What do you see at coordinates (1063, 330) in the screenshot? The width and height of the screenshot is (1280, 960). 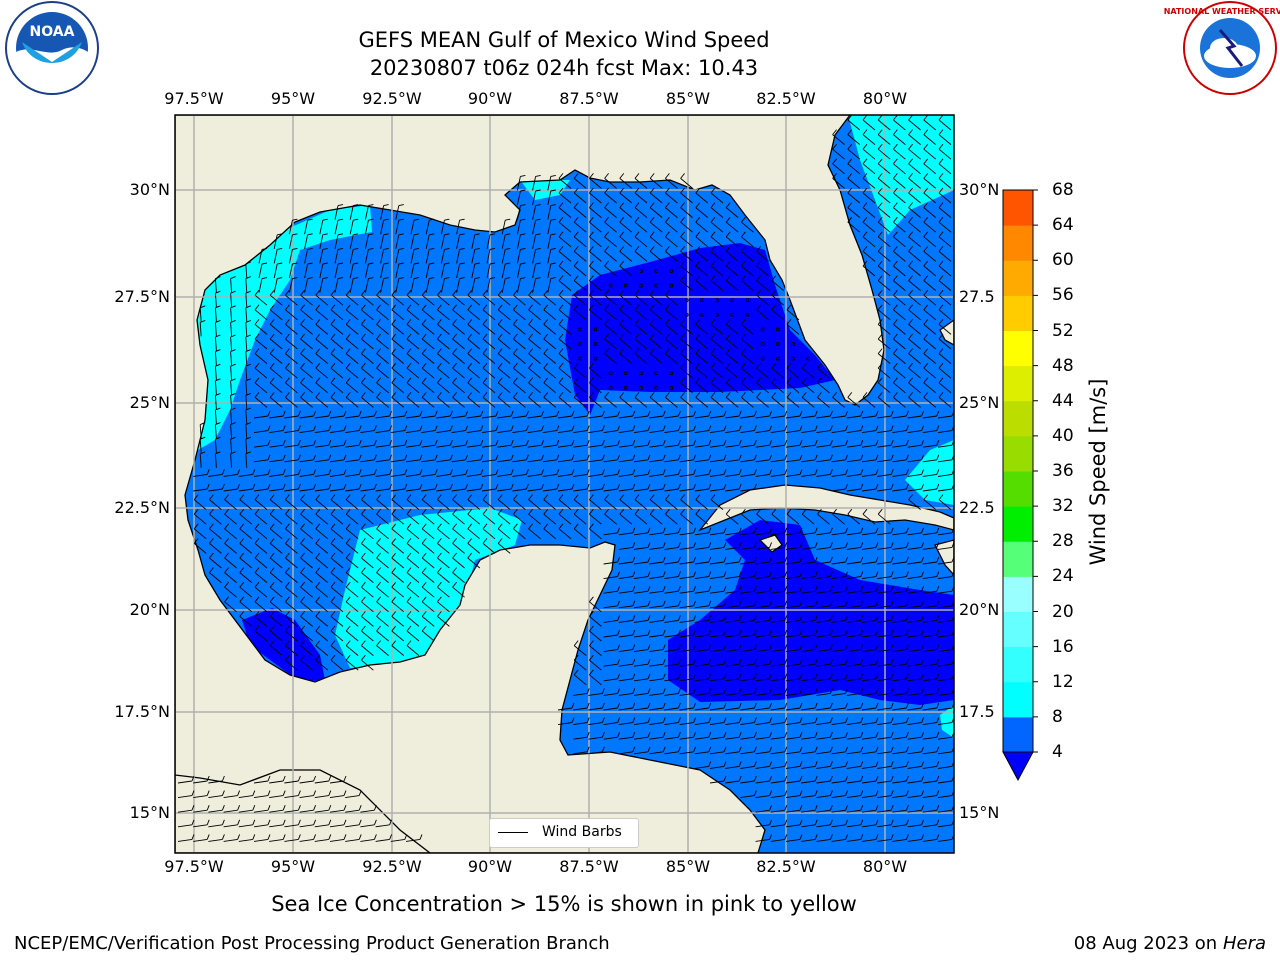 I see `colorbar-label: 52` at bounding box center [1063, 330].